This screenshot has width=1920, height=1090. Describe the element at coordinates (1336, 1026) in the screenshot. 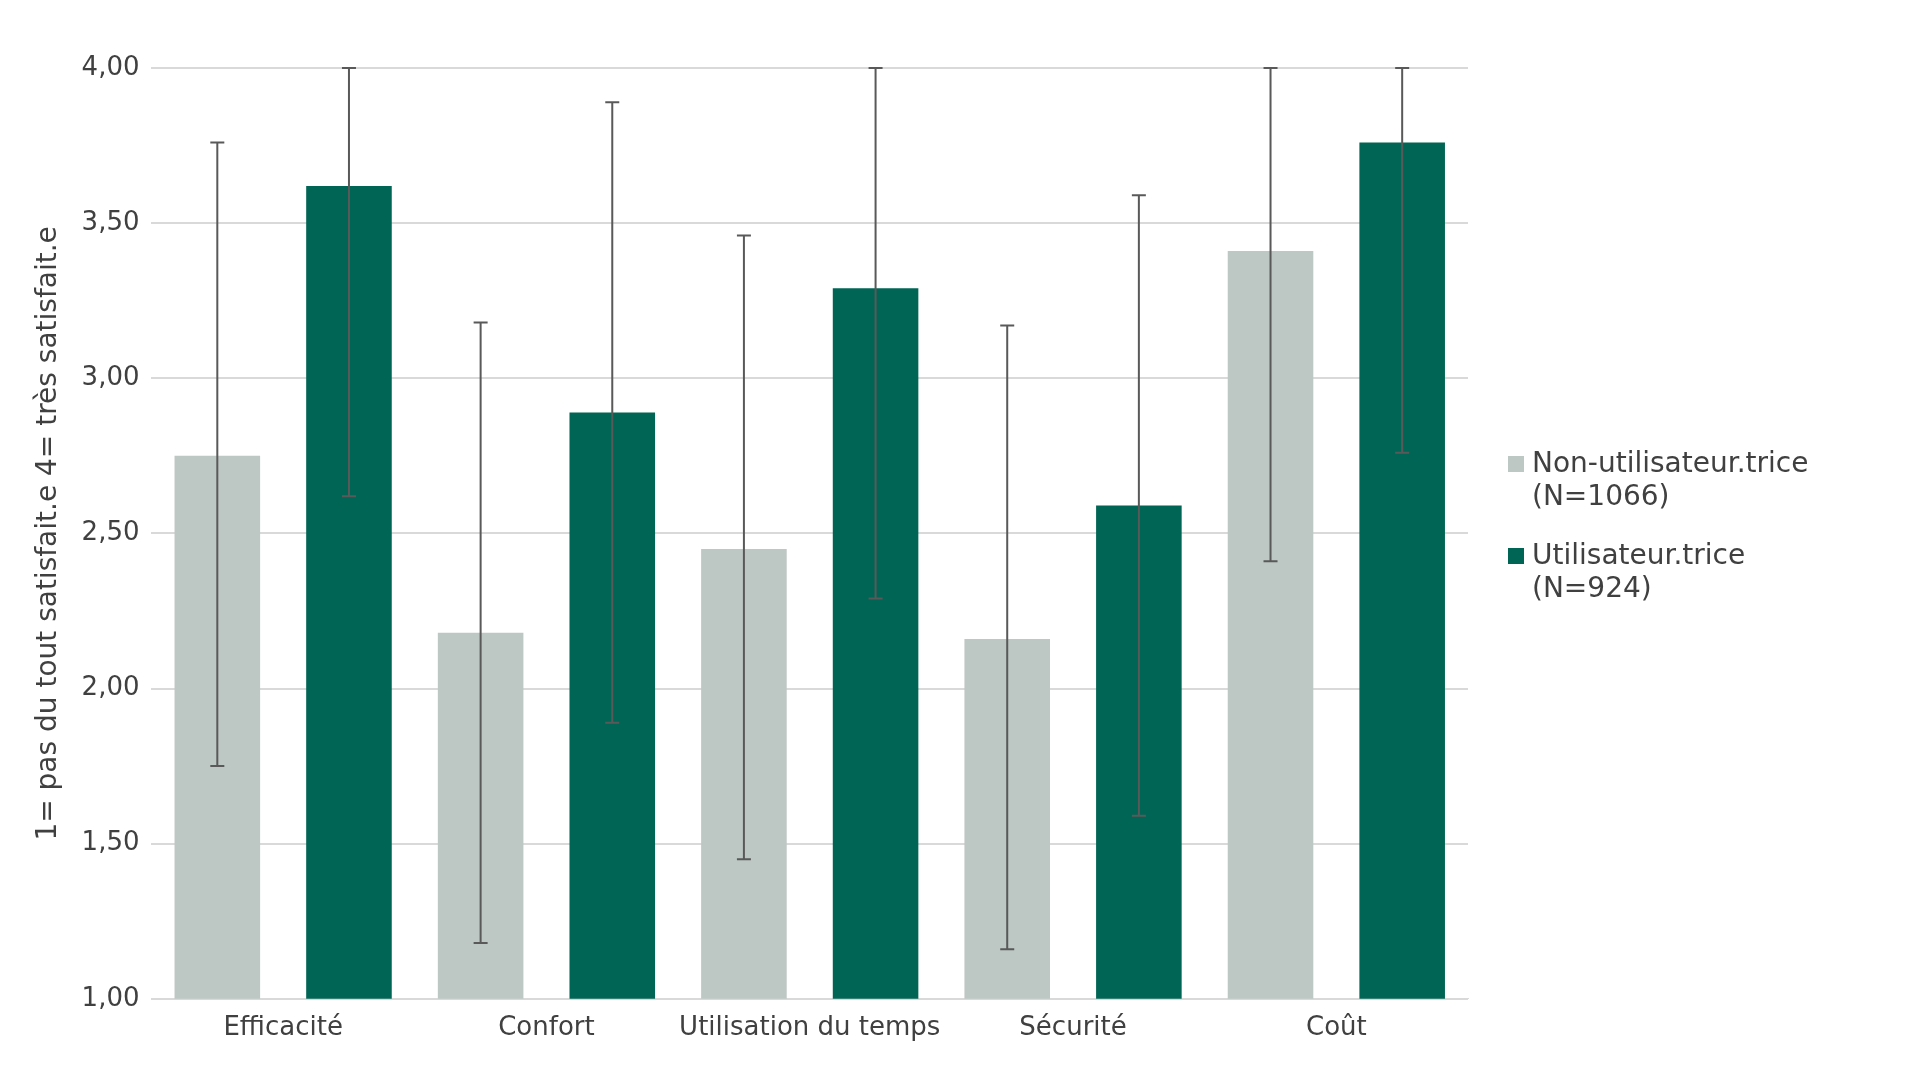

I see `x-tick-label: Coût` at that location.